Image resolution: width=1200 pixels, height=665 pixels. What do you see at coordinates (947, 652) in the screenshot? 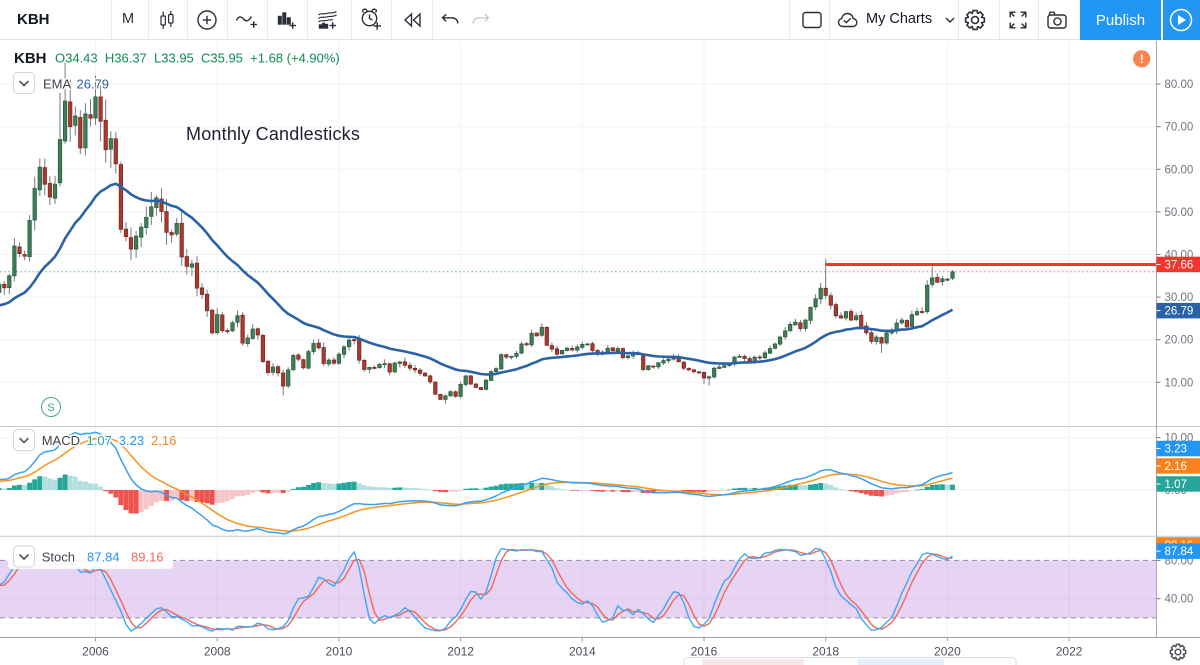
I see `svg-text: 2020` at bounding box center [947, 652].